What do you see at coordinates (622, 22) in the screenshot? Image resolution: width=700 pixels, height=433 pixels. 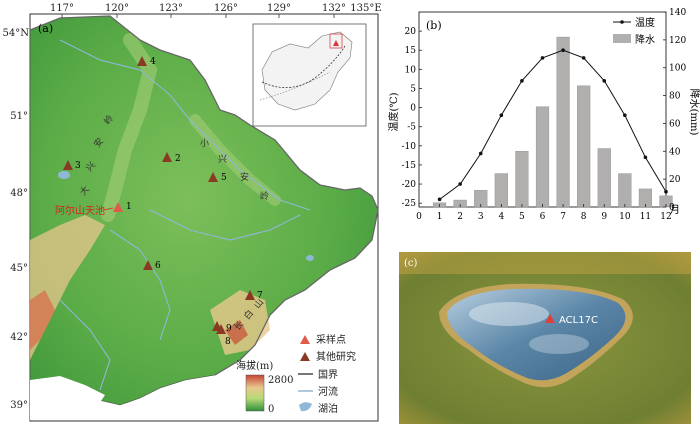 I see `legend-temp-marker` at bounding box center [622, 22].